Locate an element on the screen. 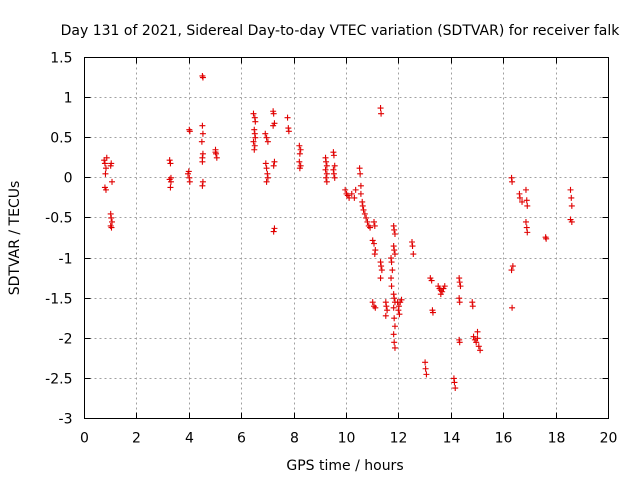  y-axis-tick-labels: -3 -2.5 -2 -1.5 -1 -0.5 0 0.5 1 1.5 is located at coordinates (58, 239).